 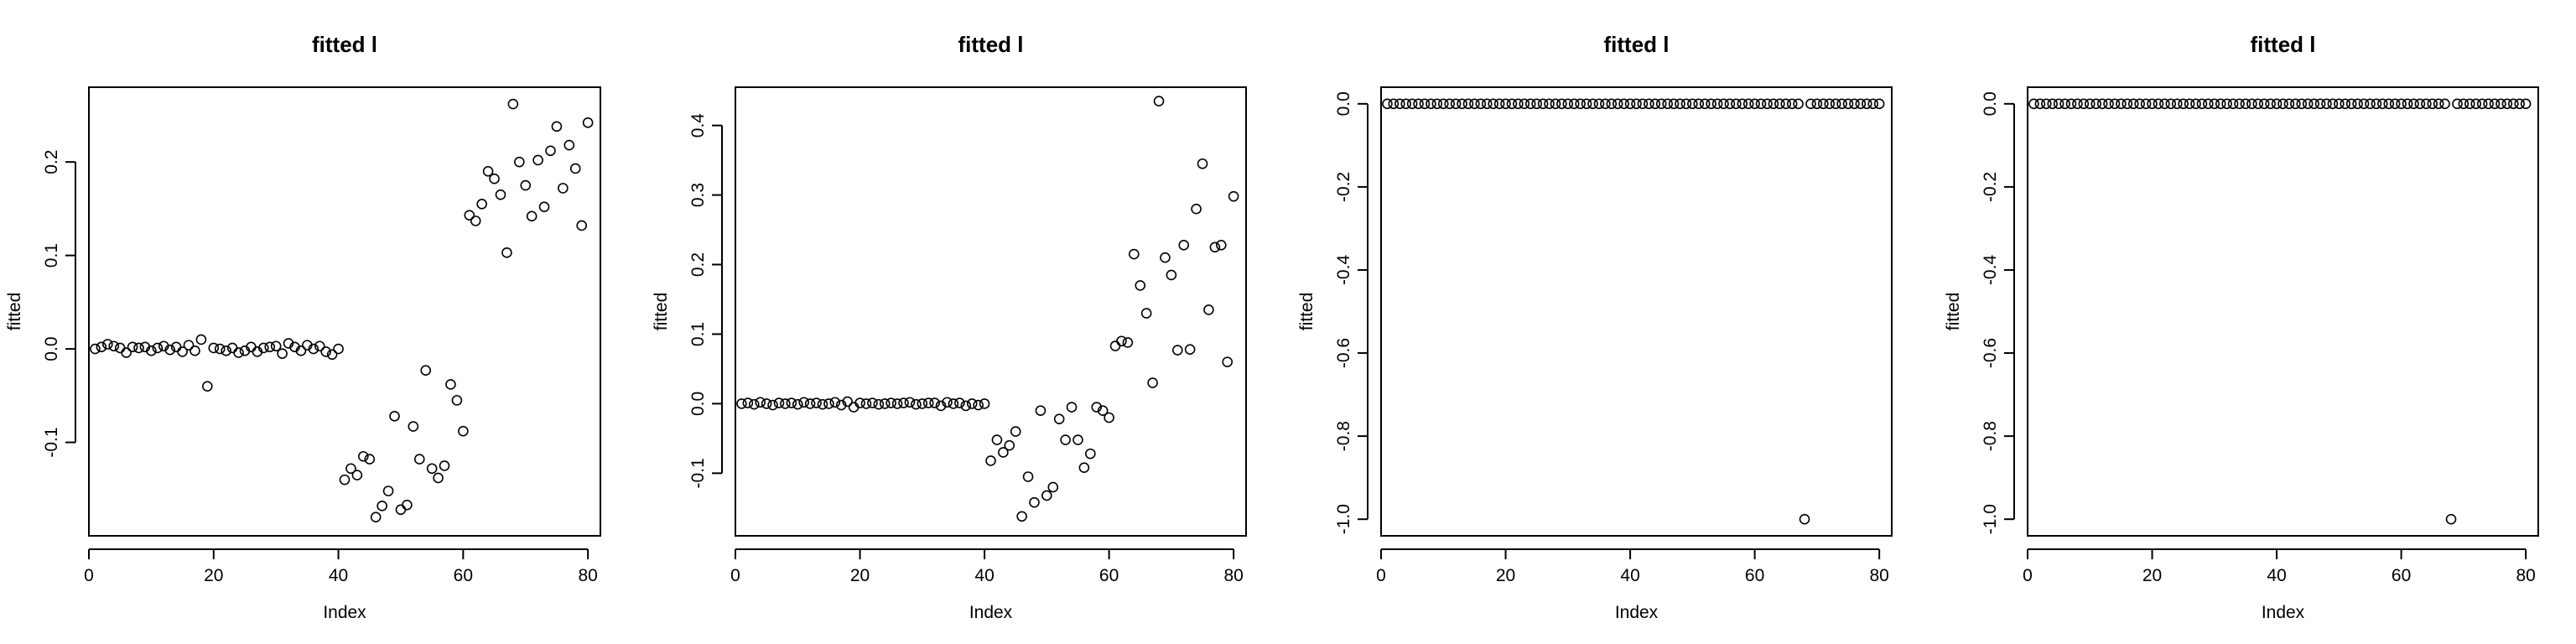 What do you see at coordinates (1990, 353) in the screenshot?
I see `y-tick-label: -0.6` at bounding box center [1990, 353].